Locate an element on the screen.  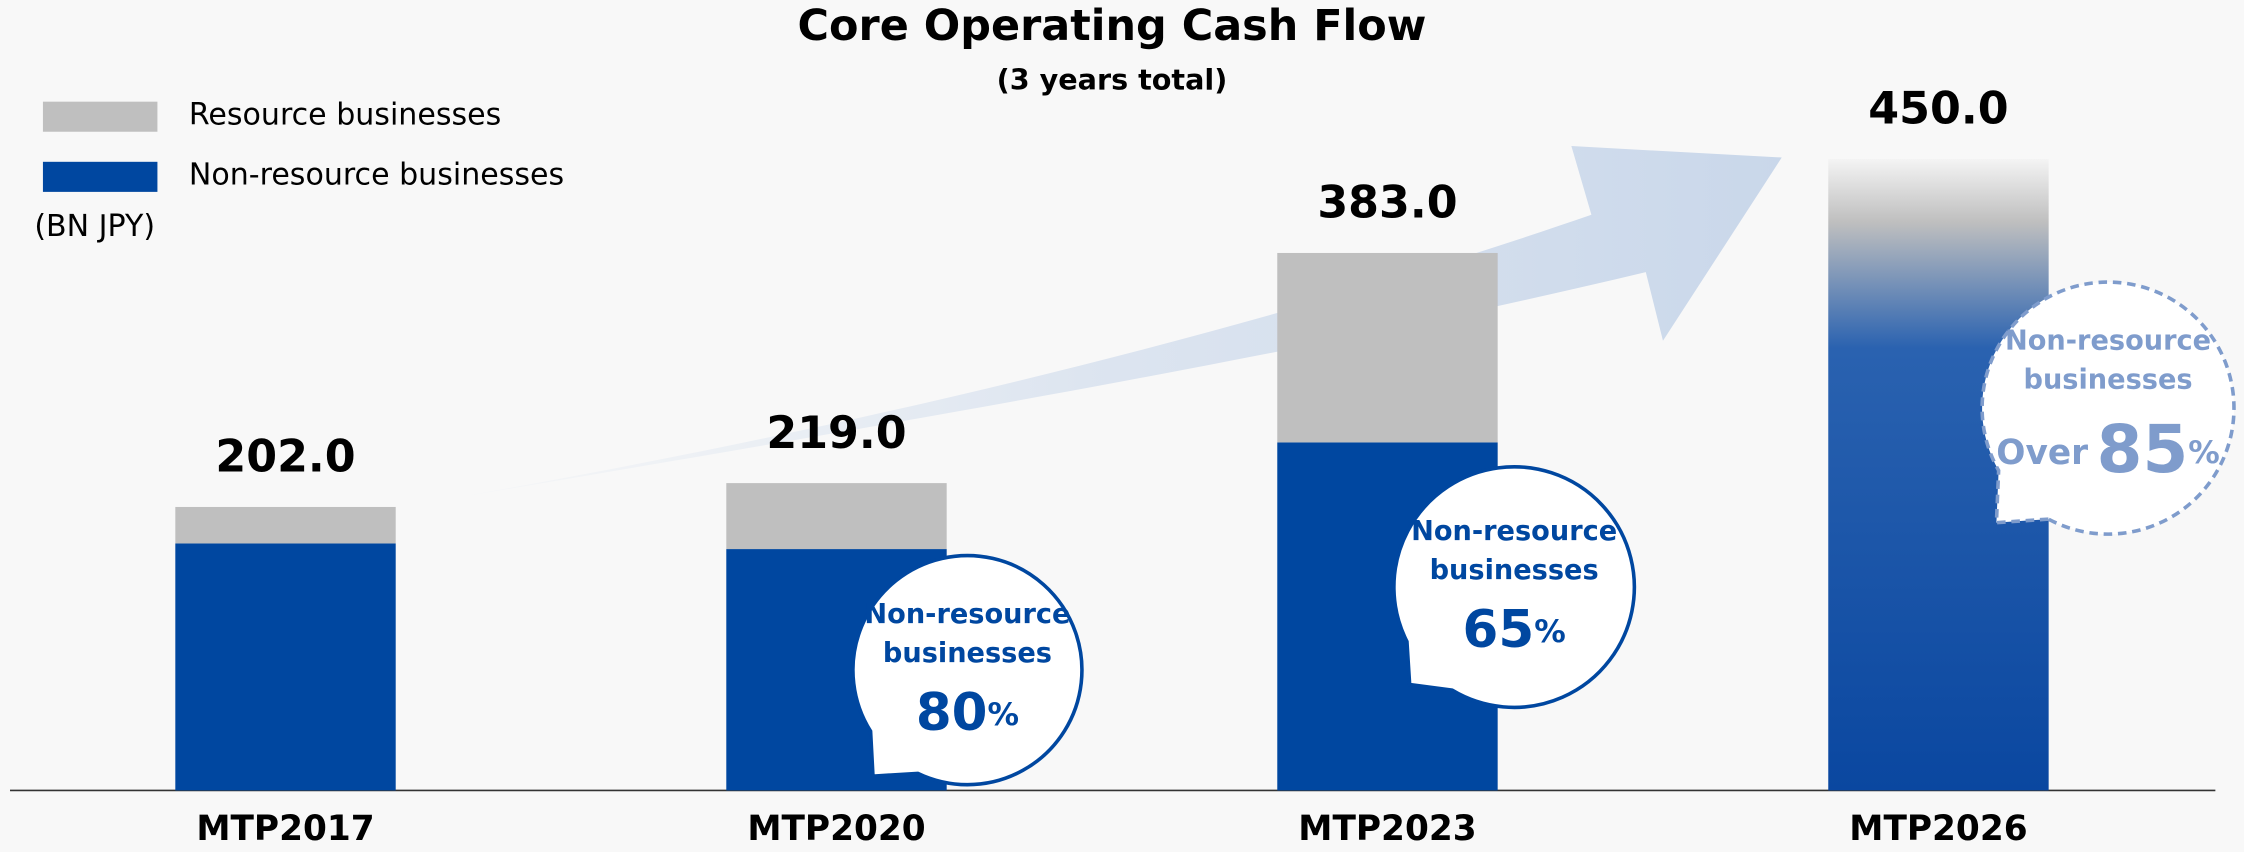
callout-value-line: 65% is located at coordinates (1514, 630).